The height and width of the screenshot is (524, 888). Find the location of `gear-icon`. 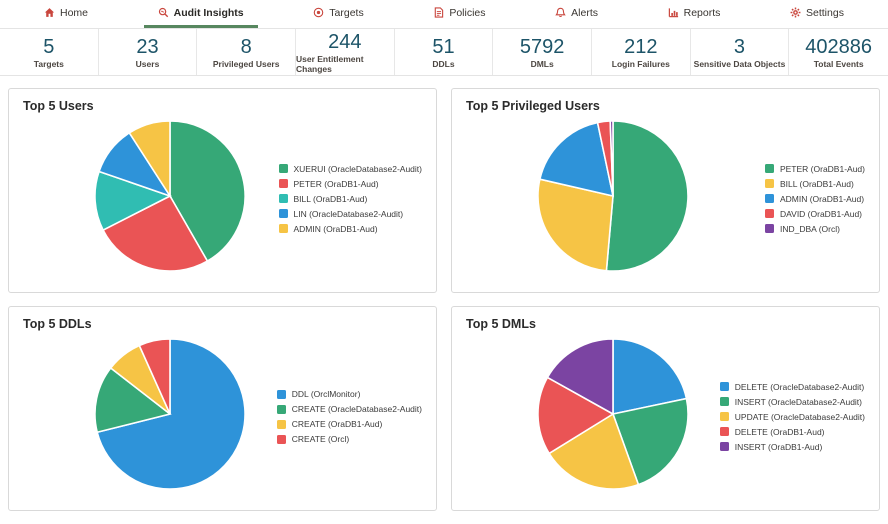

gear-icon is located at coordinates (795, 12).